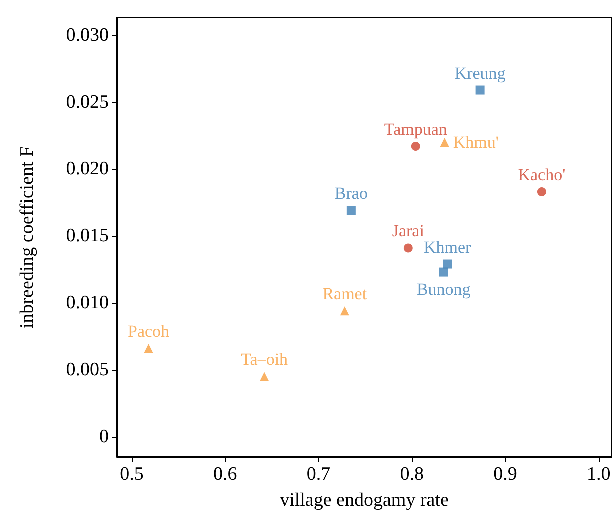  What do you see at coordinates (87, 370) in the screenshot?
I see `y-tick-label: 0.005` at bounding box center [87, 370].